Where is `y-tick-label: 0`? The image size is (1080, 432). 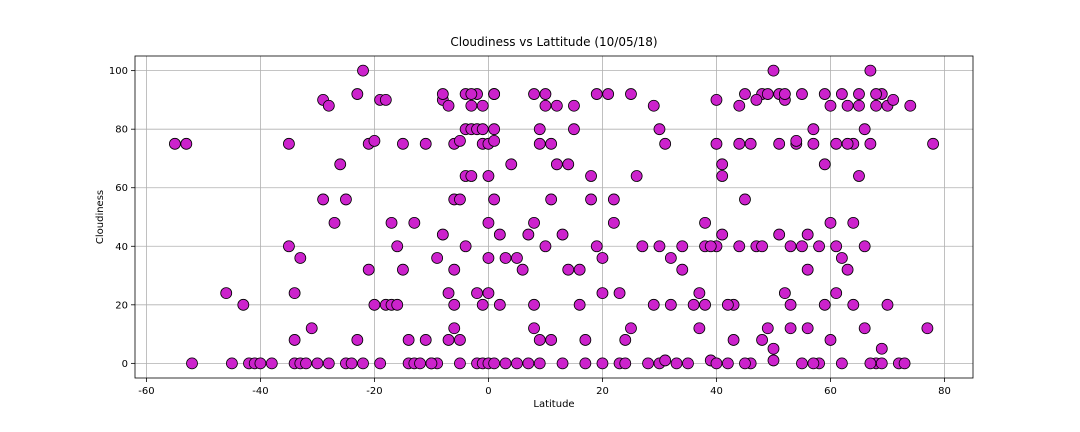 y-tick-label: 0 is located at coordinates (125, 364).